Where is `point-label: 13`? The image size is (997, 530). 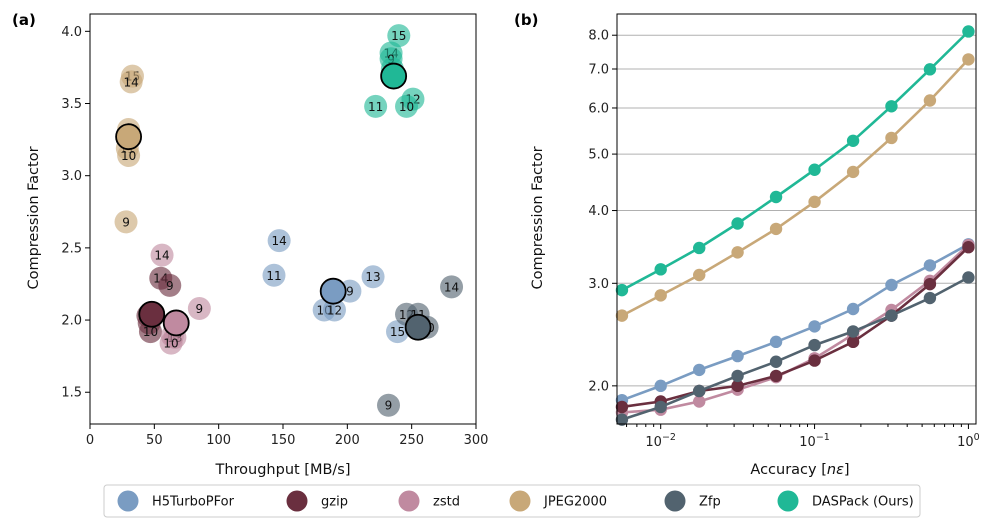 point-label: 13 is located at coordinates (372, 277).